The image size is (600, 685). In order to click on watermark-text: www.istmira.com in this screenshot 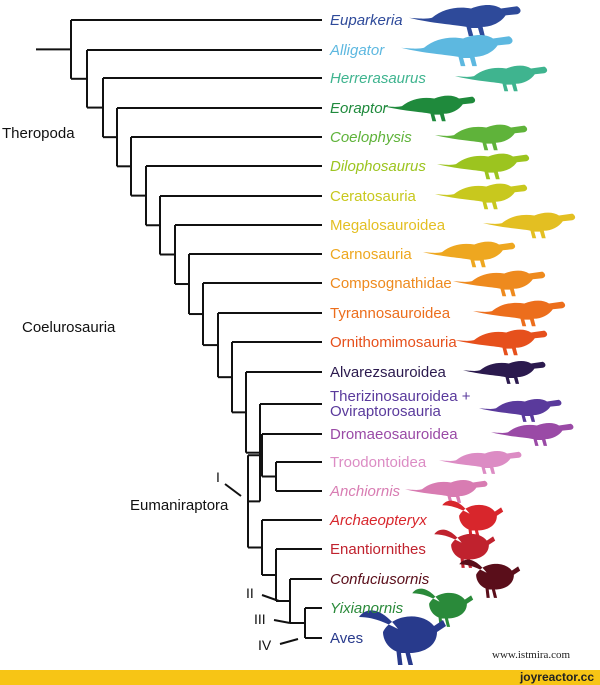, I will do `click(531, 655)`.